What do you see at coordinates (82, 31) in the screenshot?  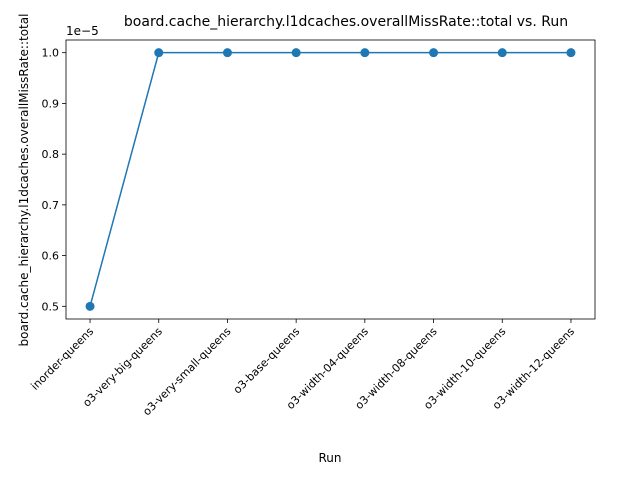 I see `y-offset-label: 1e−5` at bounding box center [82, 31].